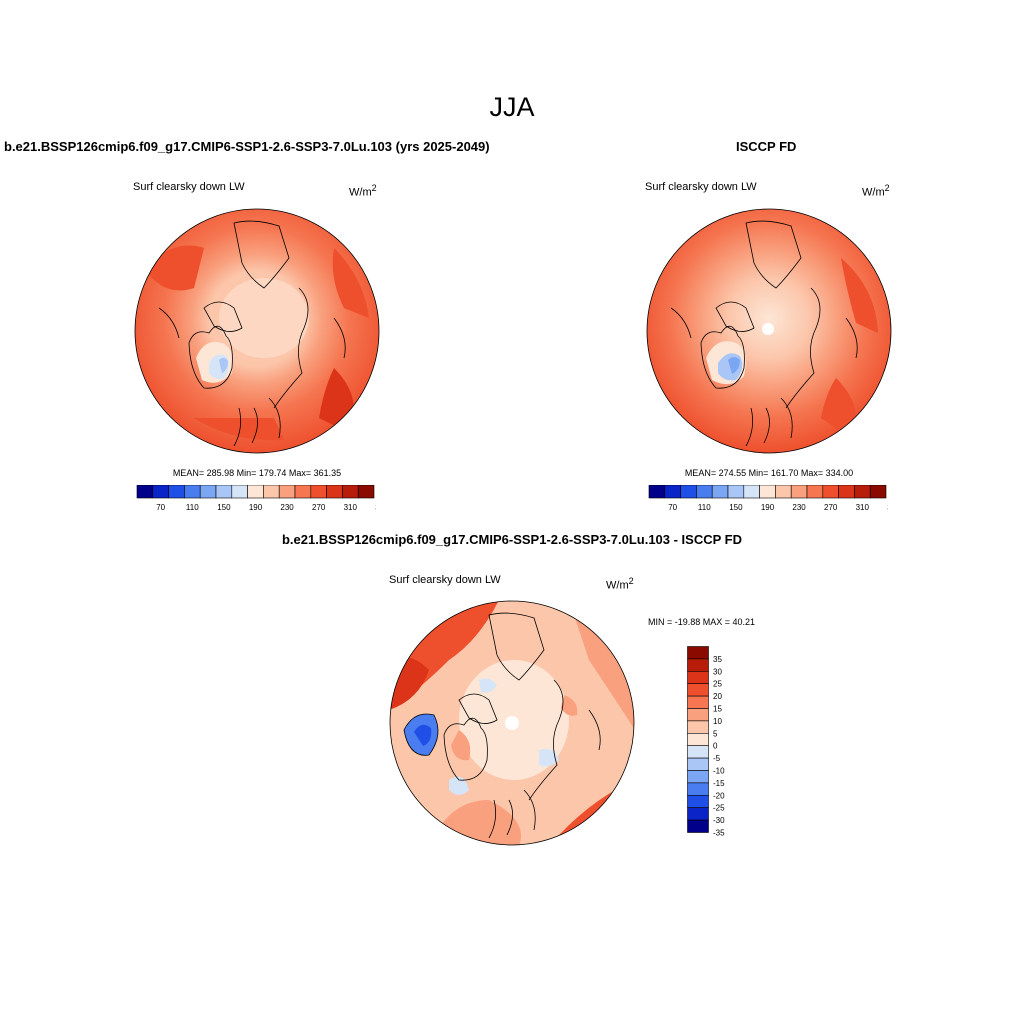 Image resolution: width=1024 pixels, height=1024 pixels. I want to click on panel1-colorbar: 70 110 150 190 230 270 310 350, so click(256, 498).